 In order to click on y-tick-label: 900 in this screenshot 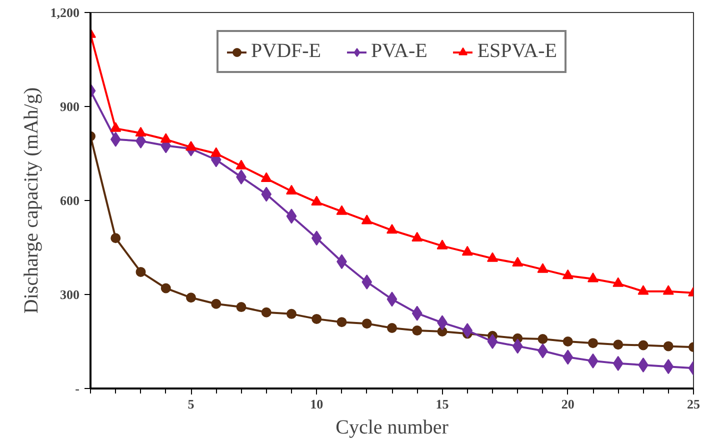, I will do `click(70, 106)`.